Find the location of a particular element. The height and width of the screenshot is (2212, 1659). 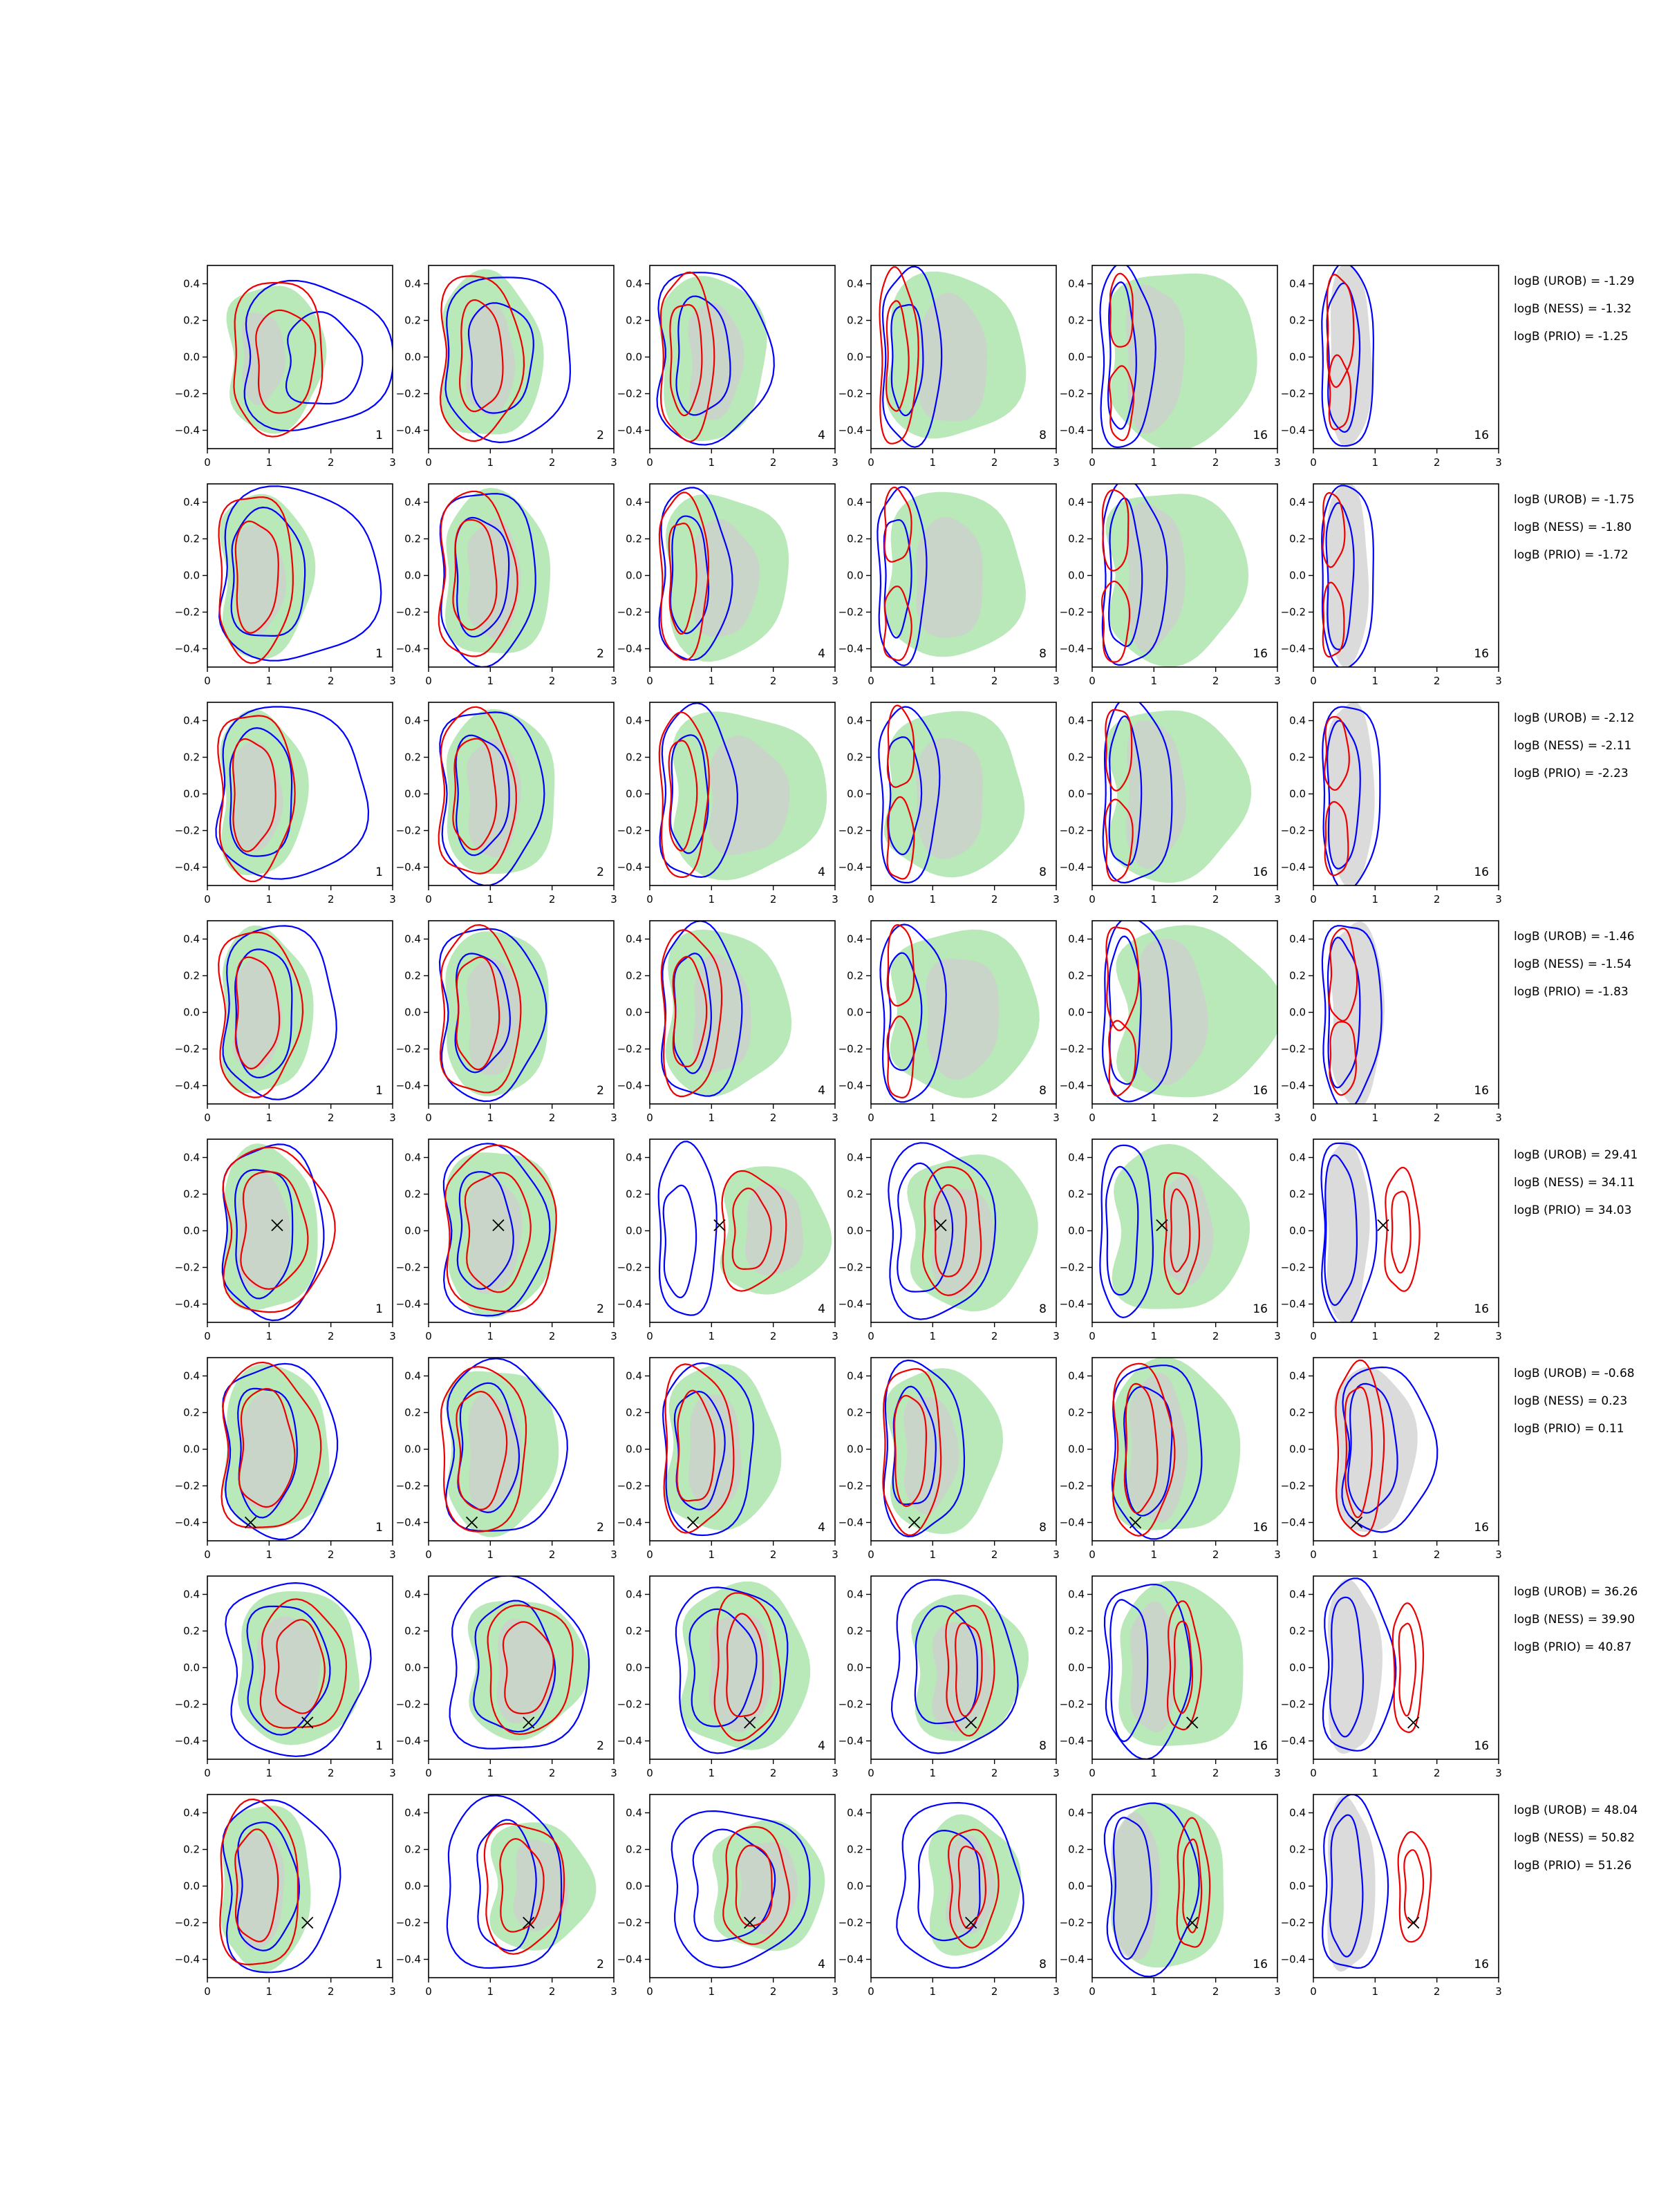

panel-r3-c2: 0 1 2 3 0.4 0.2 0.0 −0.2 −0.4 2 is located at coordinates (507, 804).